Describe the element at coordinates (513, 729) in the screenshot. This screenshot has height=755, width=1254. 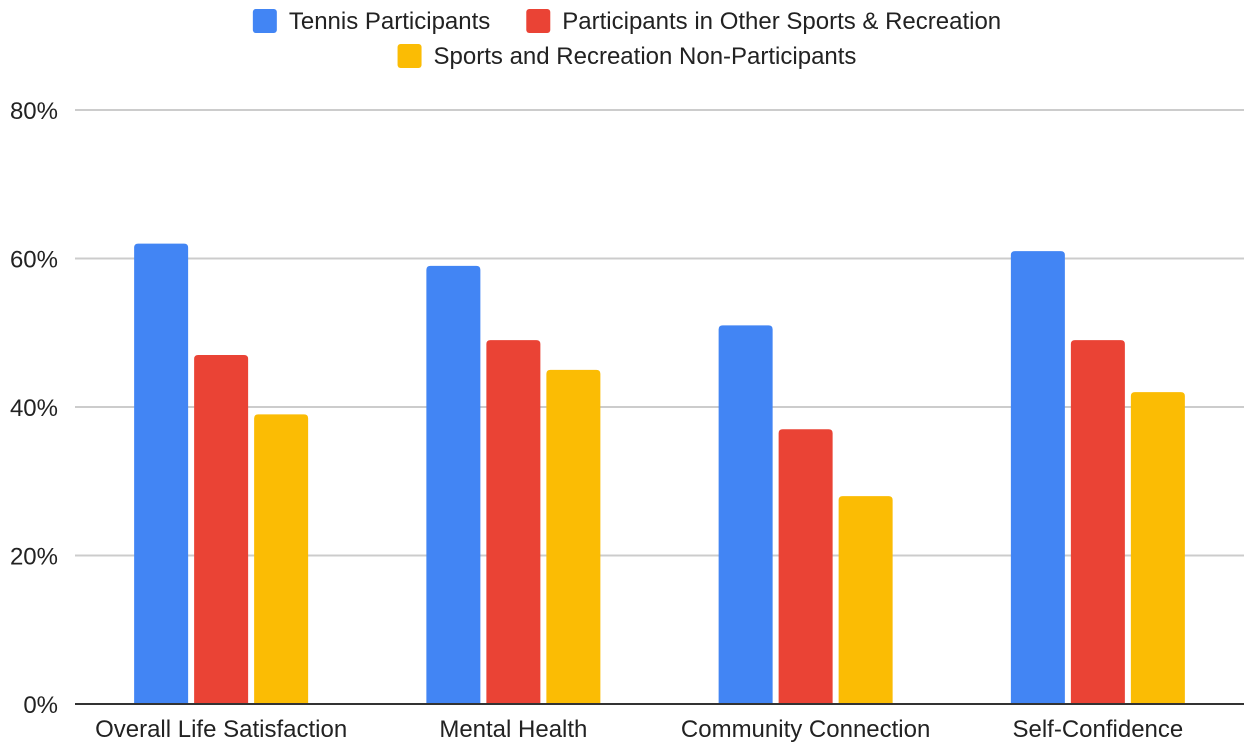
I see `x-category-label: Mental Health` at that location.